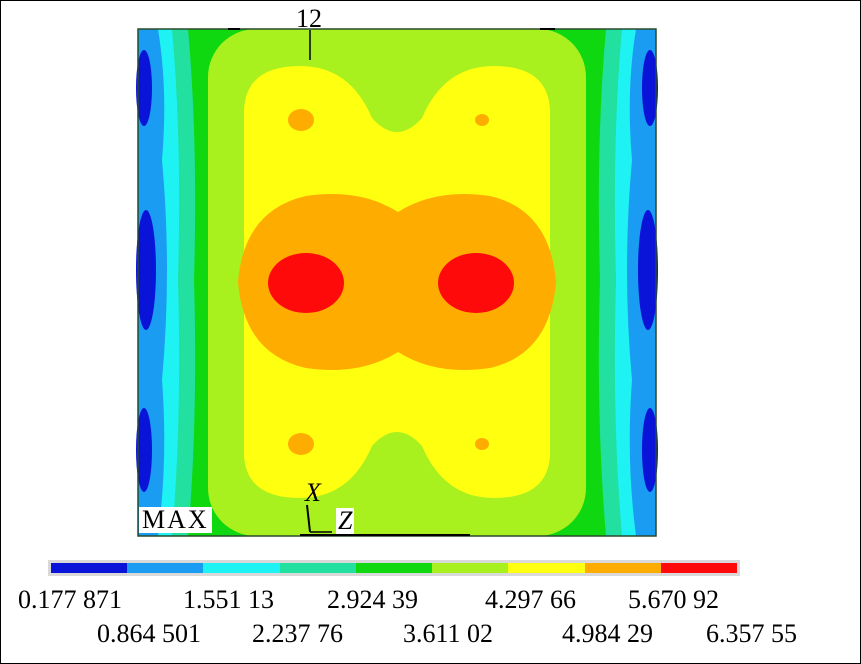 The image size is (861, 664). Describe the element at coordinates (313, 492) in the screenshot. I see `axis-x-label: X` at that location.